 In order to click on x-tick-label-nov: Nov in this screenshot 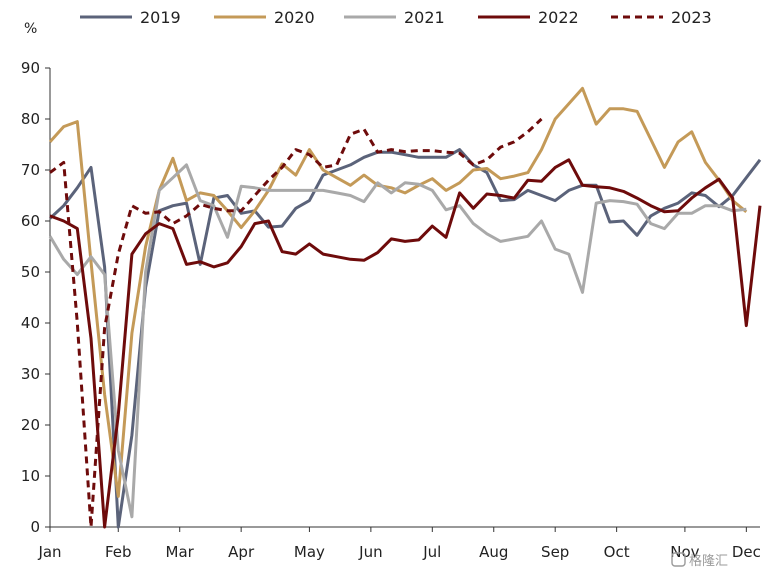, I will do `click(684, 552)`.